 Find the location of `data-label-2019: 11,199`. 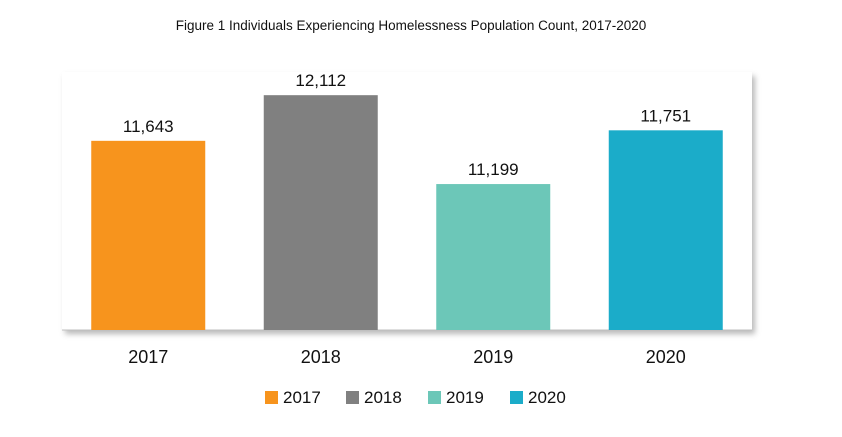

data-label-2019: 11,199 is located at coordinates (493, 169).